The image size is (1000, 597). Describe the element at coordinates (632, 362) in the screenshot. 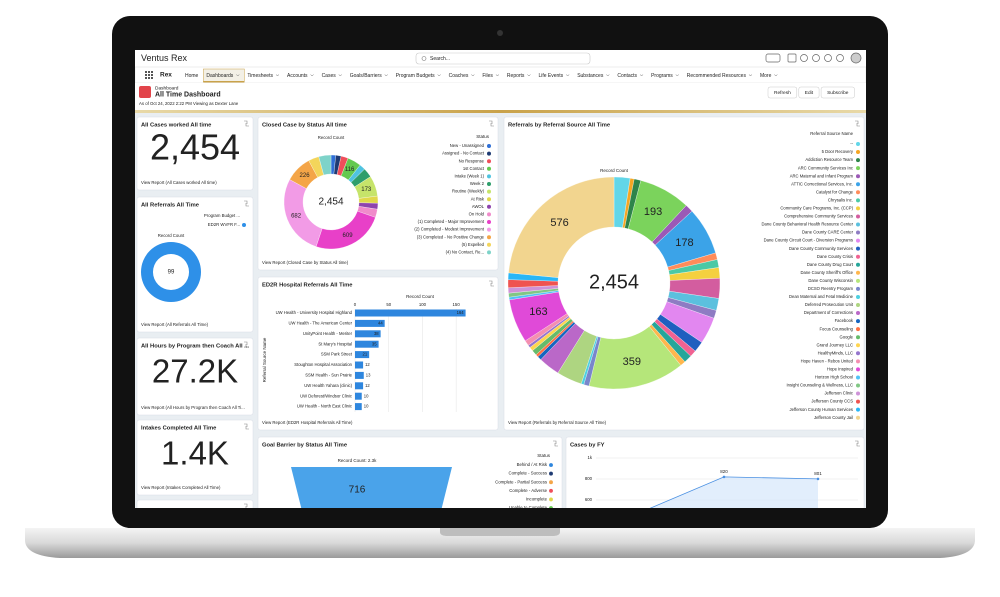

I see `segment-label: 359` at that location.